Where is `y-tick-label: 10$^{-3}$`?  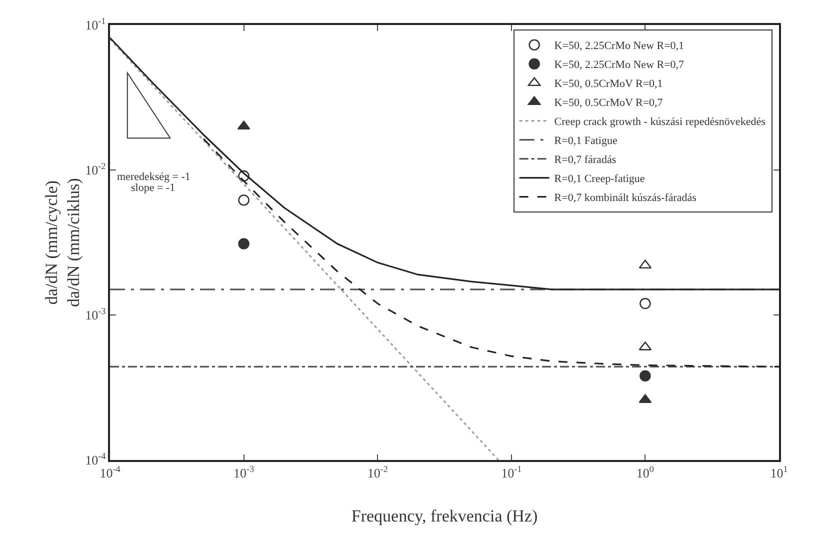
y-tick-label: 10$^{-3}$ is located at coordinates (95, 314).